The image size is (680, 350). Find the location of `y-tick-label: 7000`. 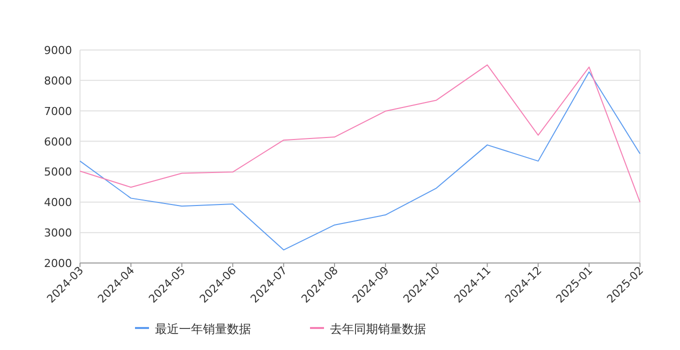

y-tick-label: 7000 is located at coordinates (58, 111).